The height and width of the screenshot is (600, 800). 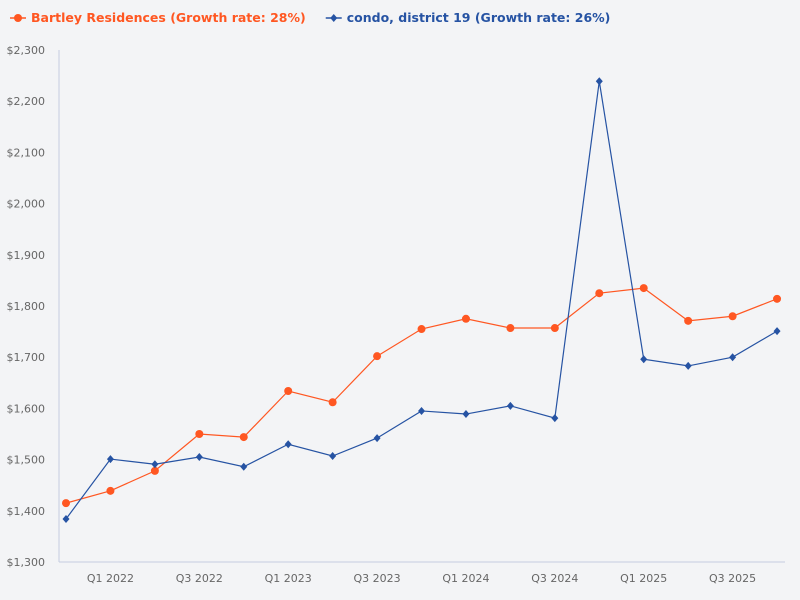 I want to click on y-tick-label: $2,000, so click(x=26, y=204).